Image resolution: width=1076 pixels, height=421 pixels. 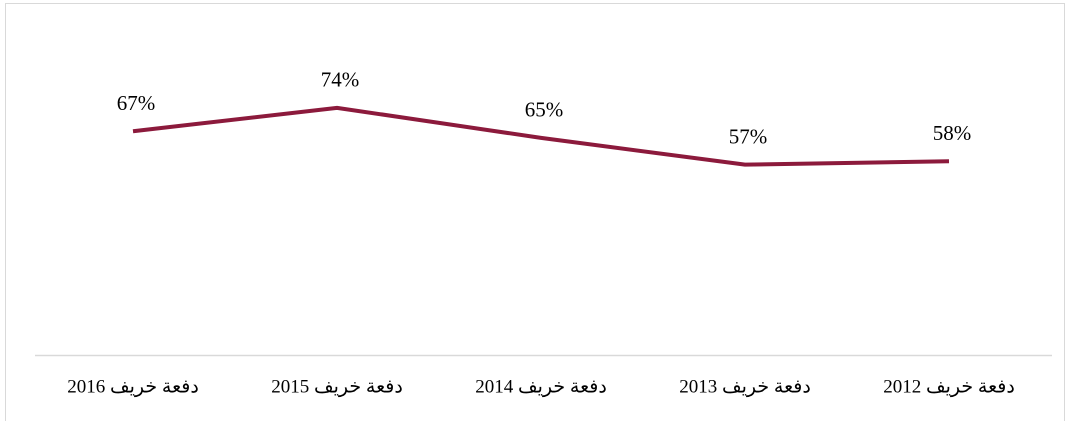 What do you see at coordinates (544, 110) in the screenshot?
I see `data-label: 65%` at bounding box center [544, 110].